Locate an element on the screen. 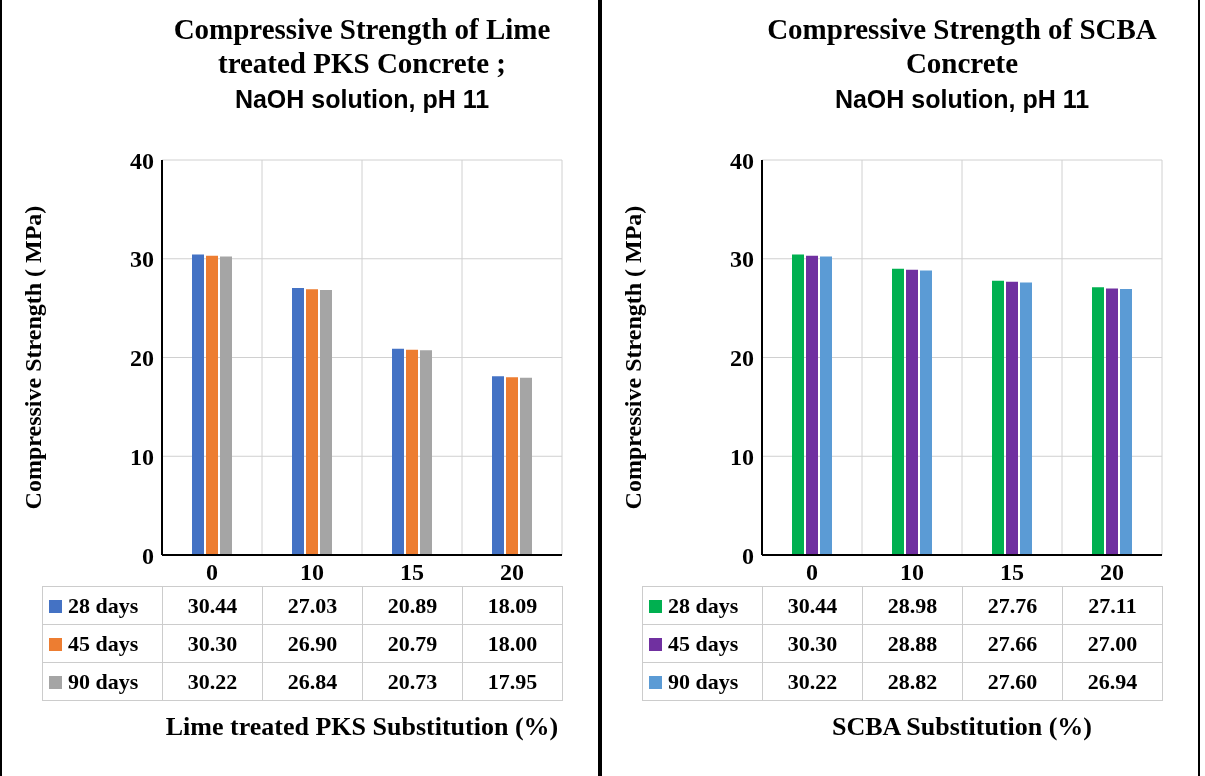 Image resolution: width=1205 pixels, height=776 pixels. data-label: 27.03 is located at coordinates (312, 605).